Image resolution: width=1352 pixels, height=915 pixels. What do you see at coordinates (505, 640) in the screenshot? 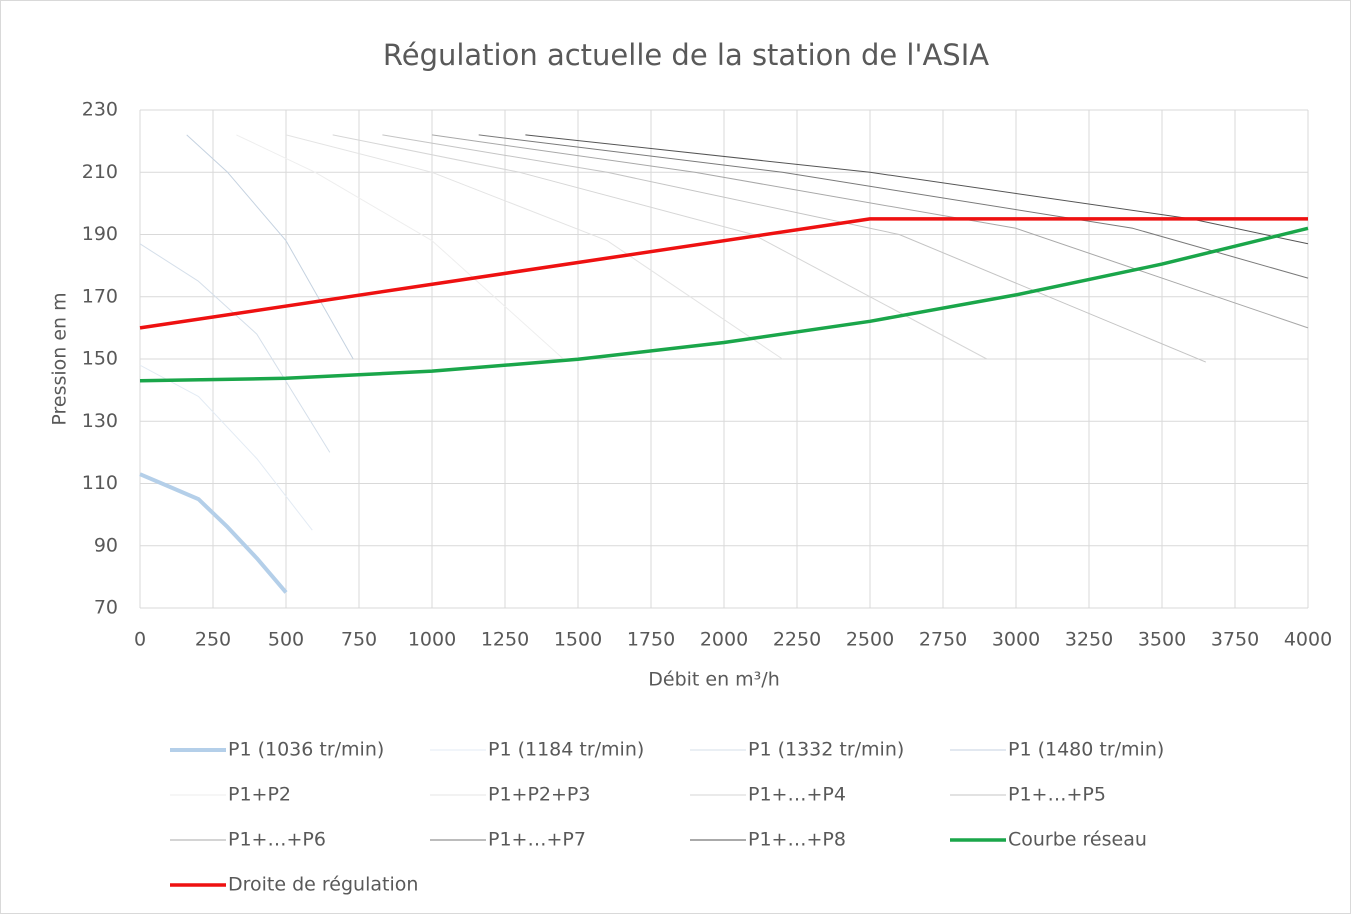
I see `x-tick-label: 1250` at bounding box center [505, 640].